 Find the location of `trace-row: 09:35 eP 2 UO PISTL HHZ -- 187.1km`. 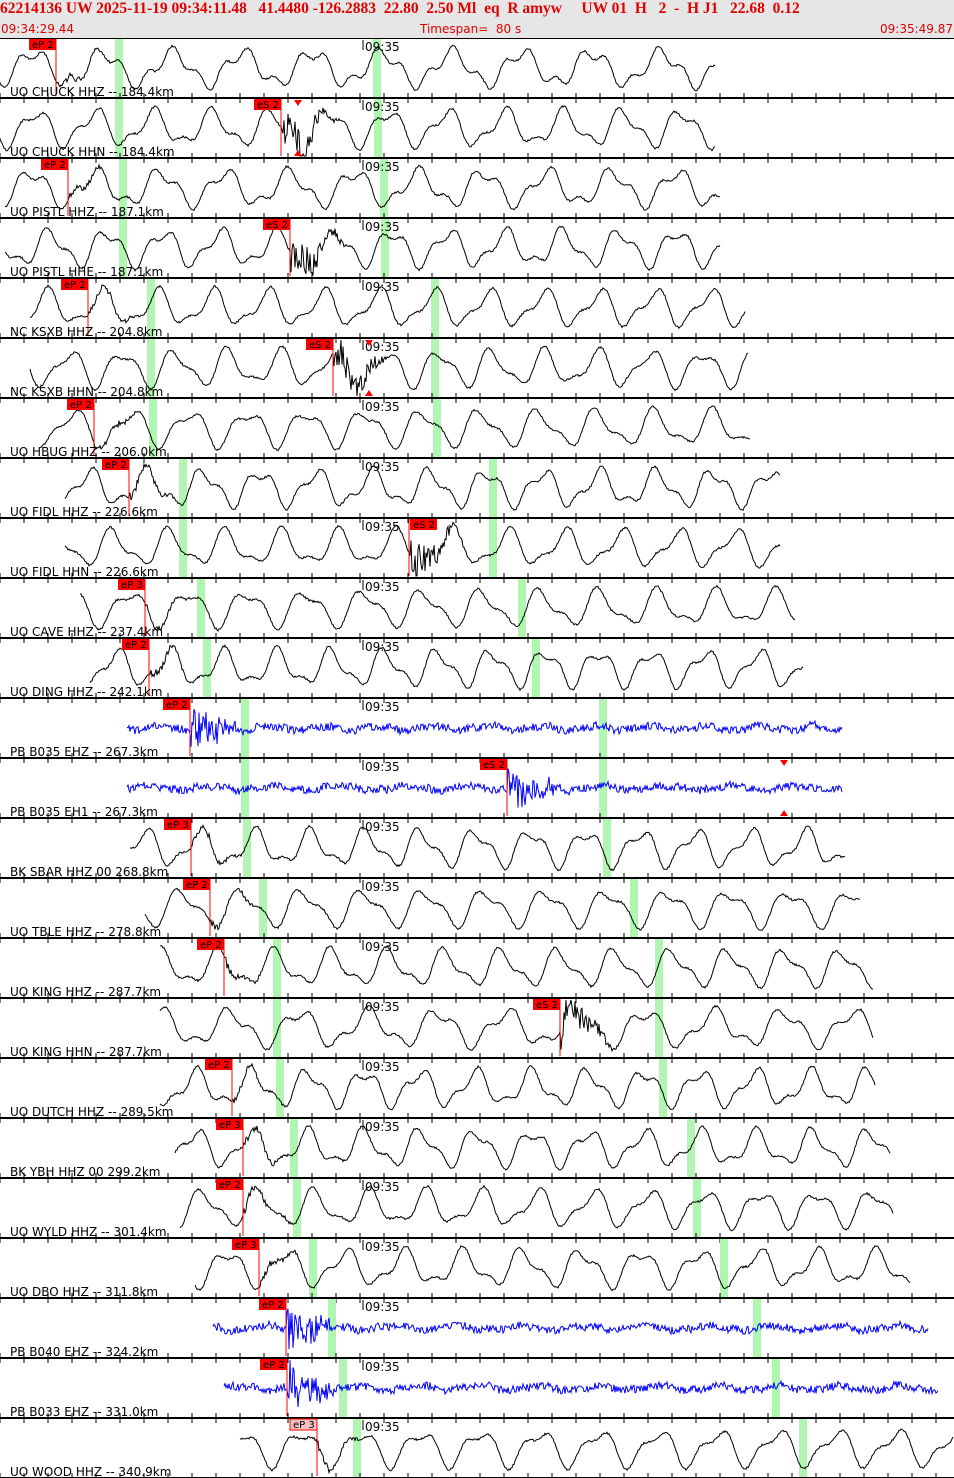

trace-row: 09:35 eP 2 UO PISTL HHZ -- 187.1km is located at coordinates (477, 191).